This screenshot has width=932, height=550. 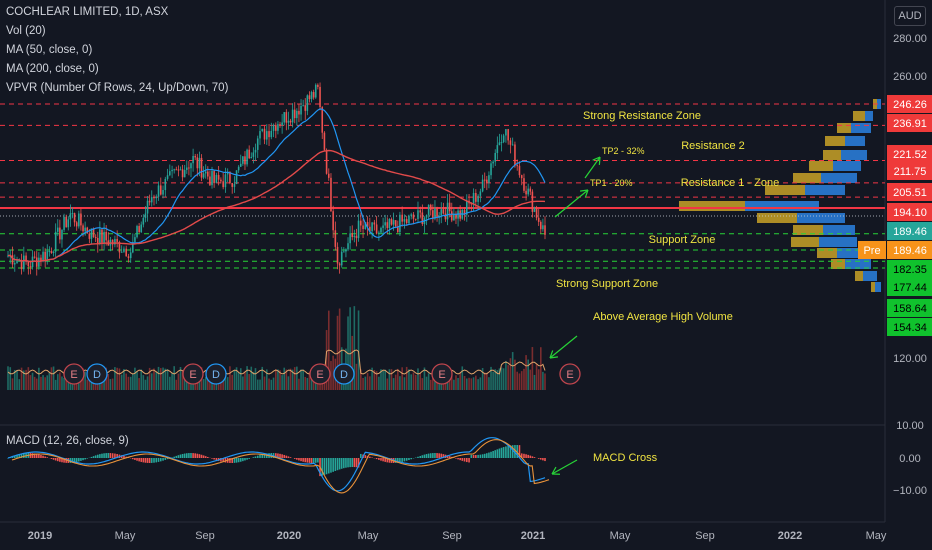 What do you see at coordinates (193, 374) in the screenshot?
I see `earnings-marker` at bounding box center [193, 374].